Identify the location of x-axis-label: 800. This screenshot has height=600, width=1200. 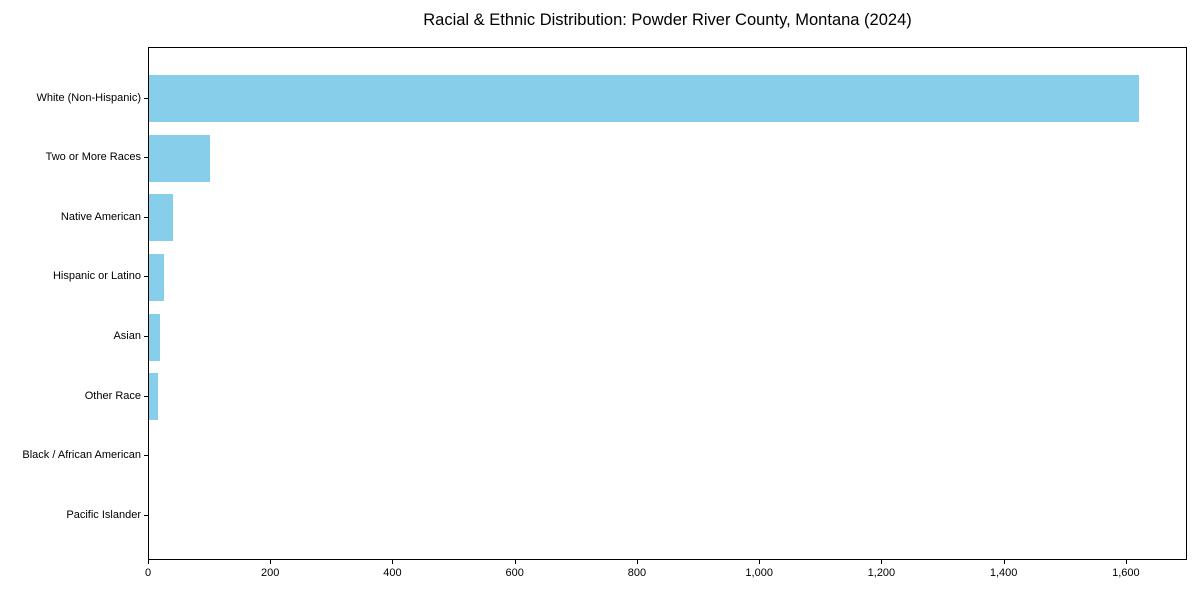
(637, 573).